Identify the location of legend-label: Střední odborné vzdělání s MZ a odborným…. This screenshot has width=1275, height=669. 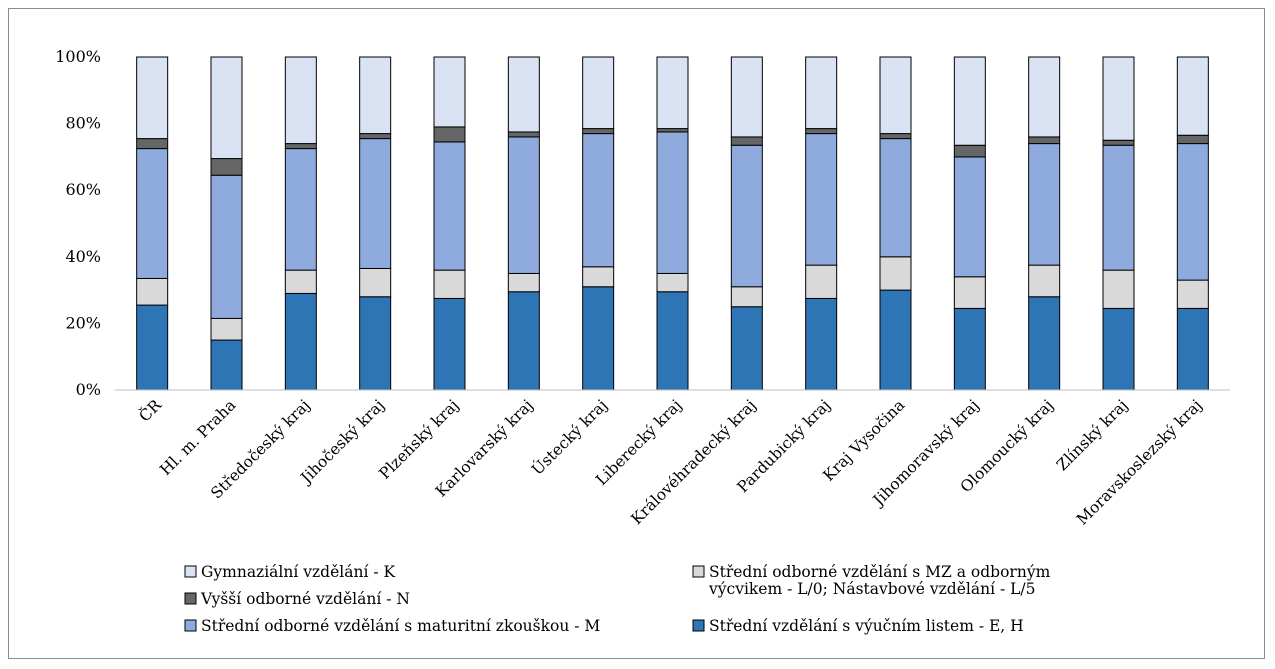
(879, 580).